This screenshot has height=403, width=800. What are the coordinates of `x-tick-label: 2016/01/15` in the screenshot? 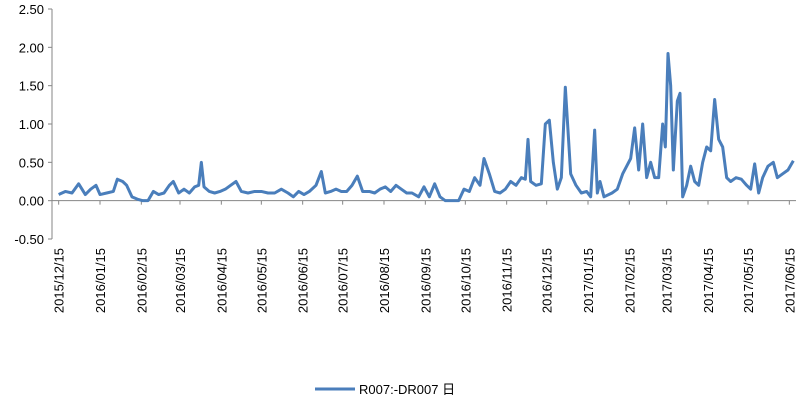 It's located at (100, 280).